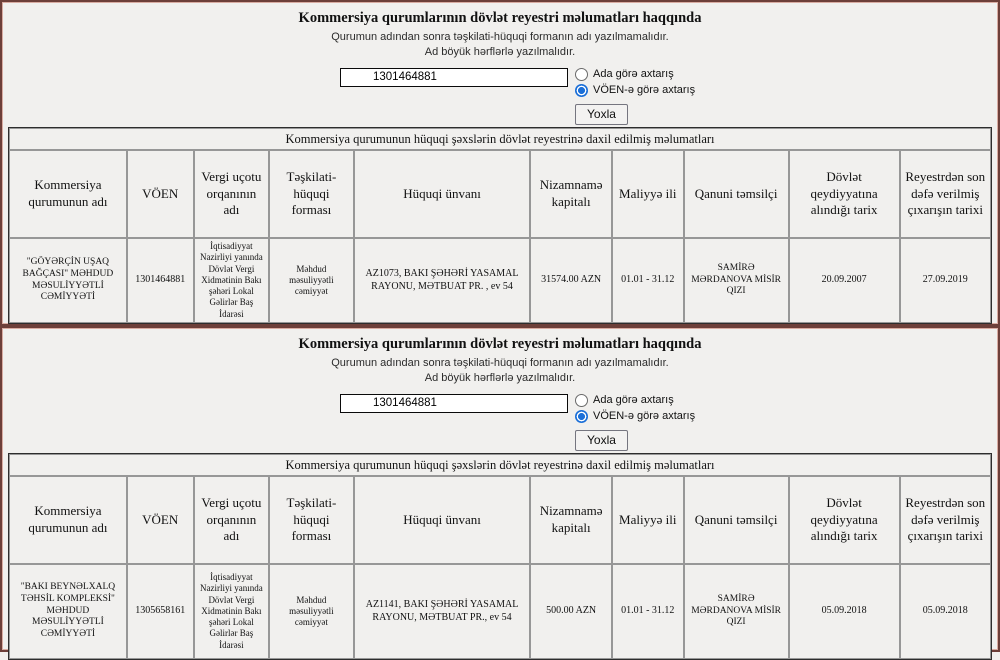 The width and height of the screenshot is (1000, 660). Describe the element at coordinates (571, 611) in the screenshot. I see `cell-capital: 500.00 AZN` at that location.